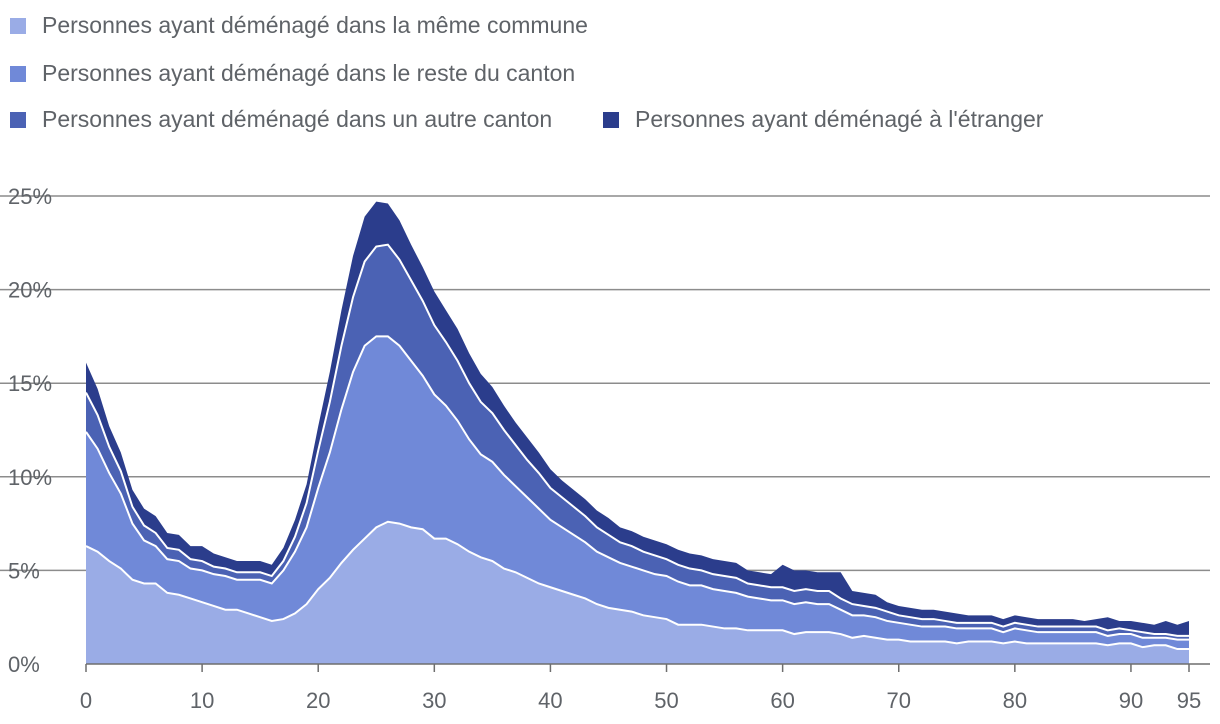 Image resolution: width=1220 pixels, height=724 pixels. What do you see at coordinates (666, 700) in the screenshot?
I see `x-tick-label: 50` at bounding box center [666, 700].